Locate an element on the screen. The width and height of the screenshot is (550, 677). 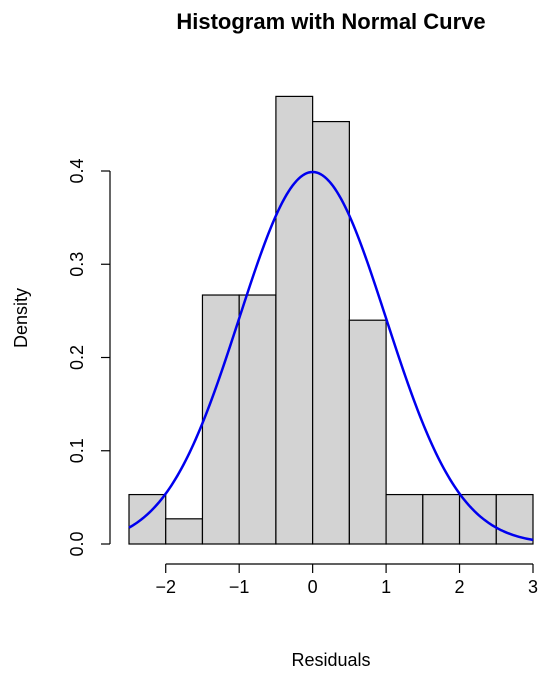
y-axis-label: Density is located at coordinates (21, 318).